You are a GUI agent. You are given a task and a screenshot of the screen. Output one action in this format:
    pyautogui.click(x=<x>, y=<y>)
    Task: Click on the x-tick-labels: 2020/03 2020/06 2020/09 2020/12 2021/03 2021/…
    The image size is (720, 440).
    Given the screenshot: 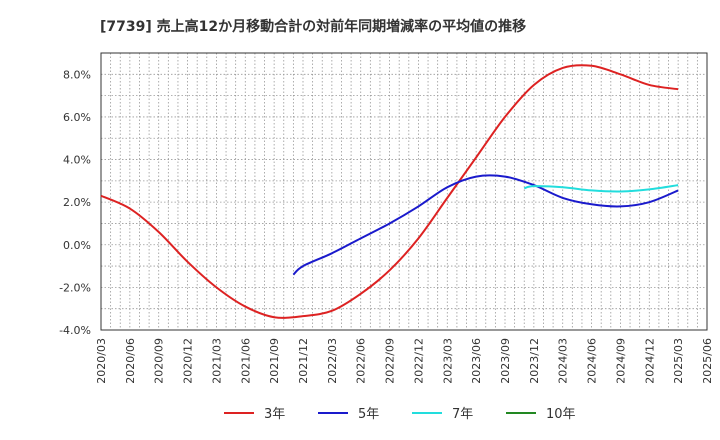 What is the action you would take?
    pyautogui.click(x=404, y=361)
    